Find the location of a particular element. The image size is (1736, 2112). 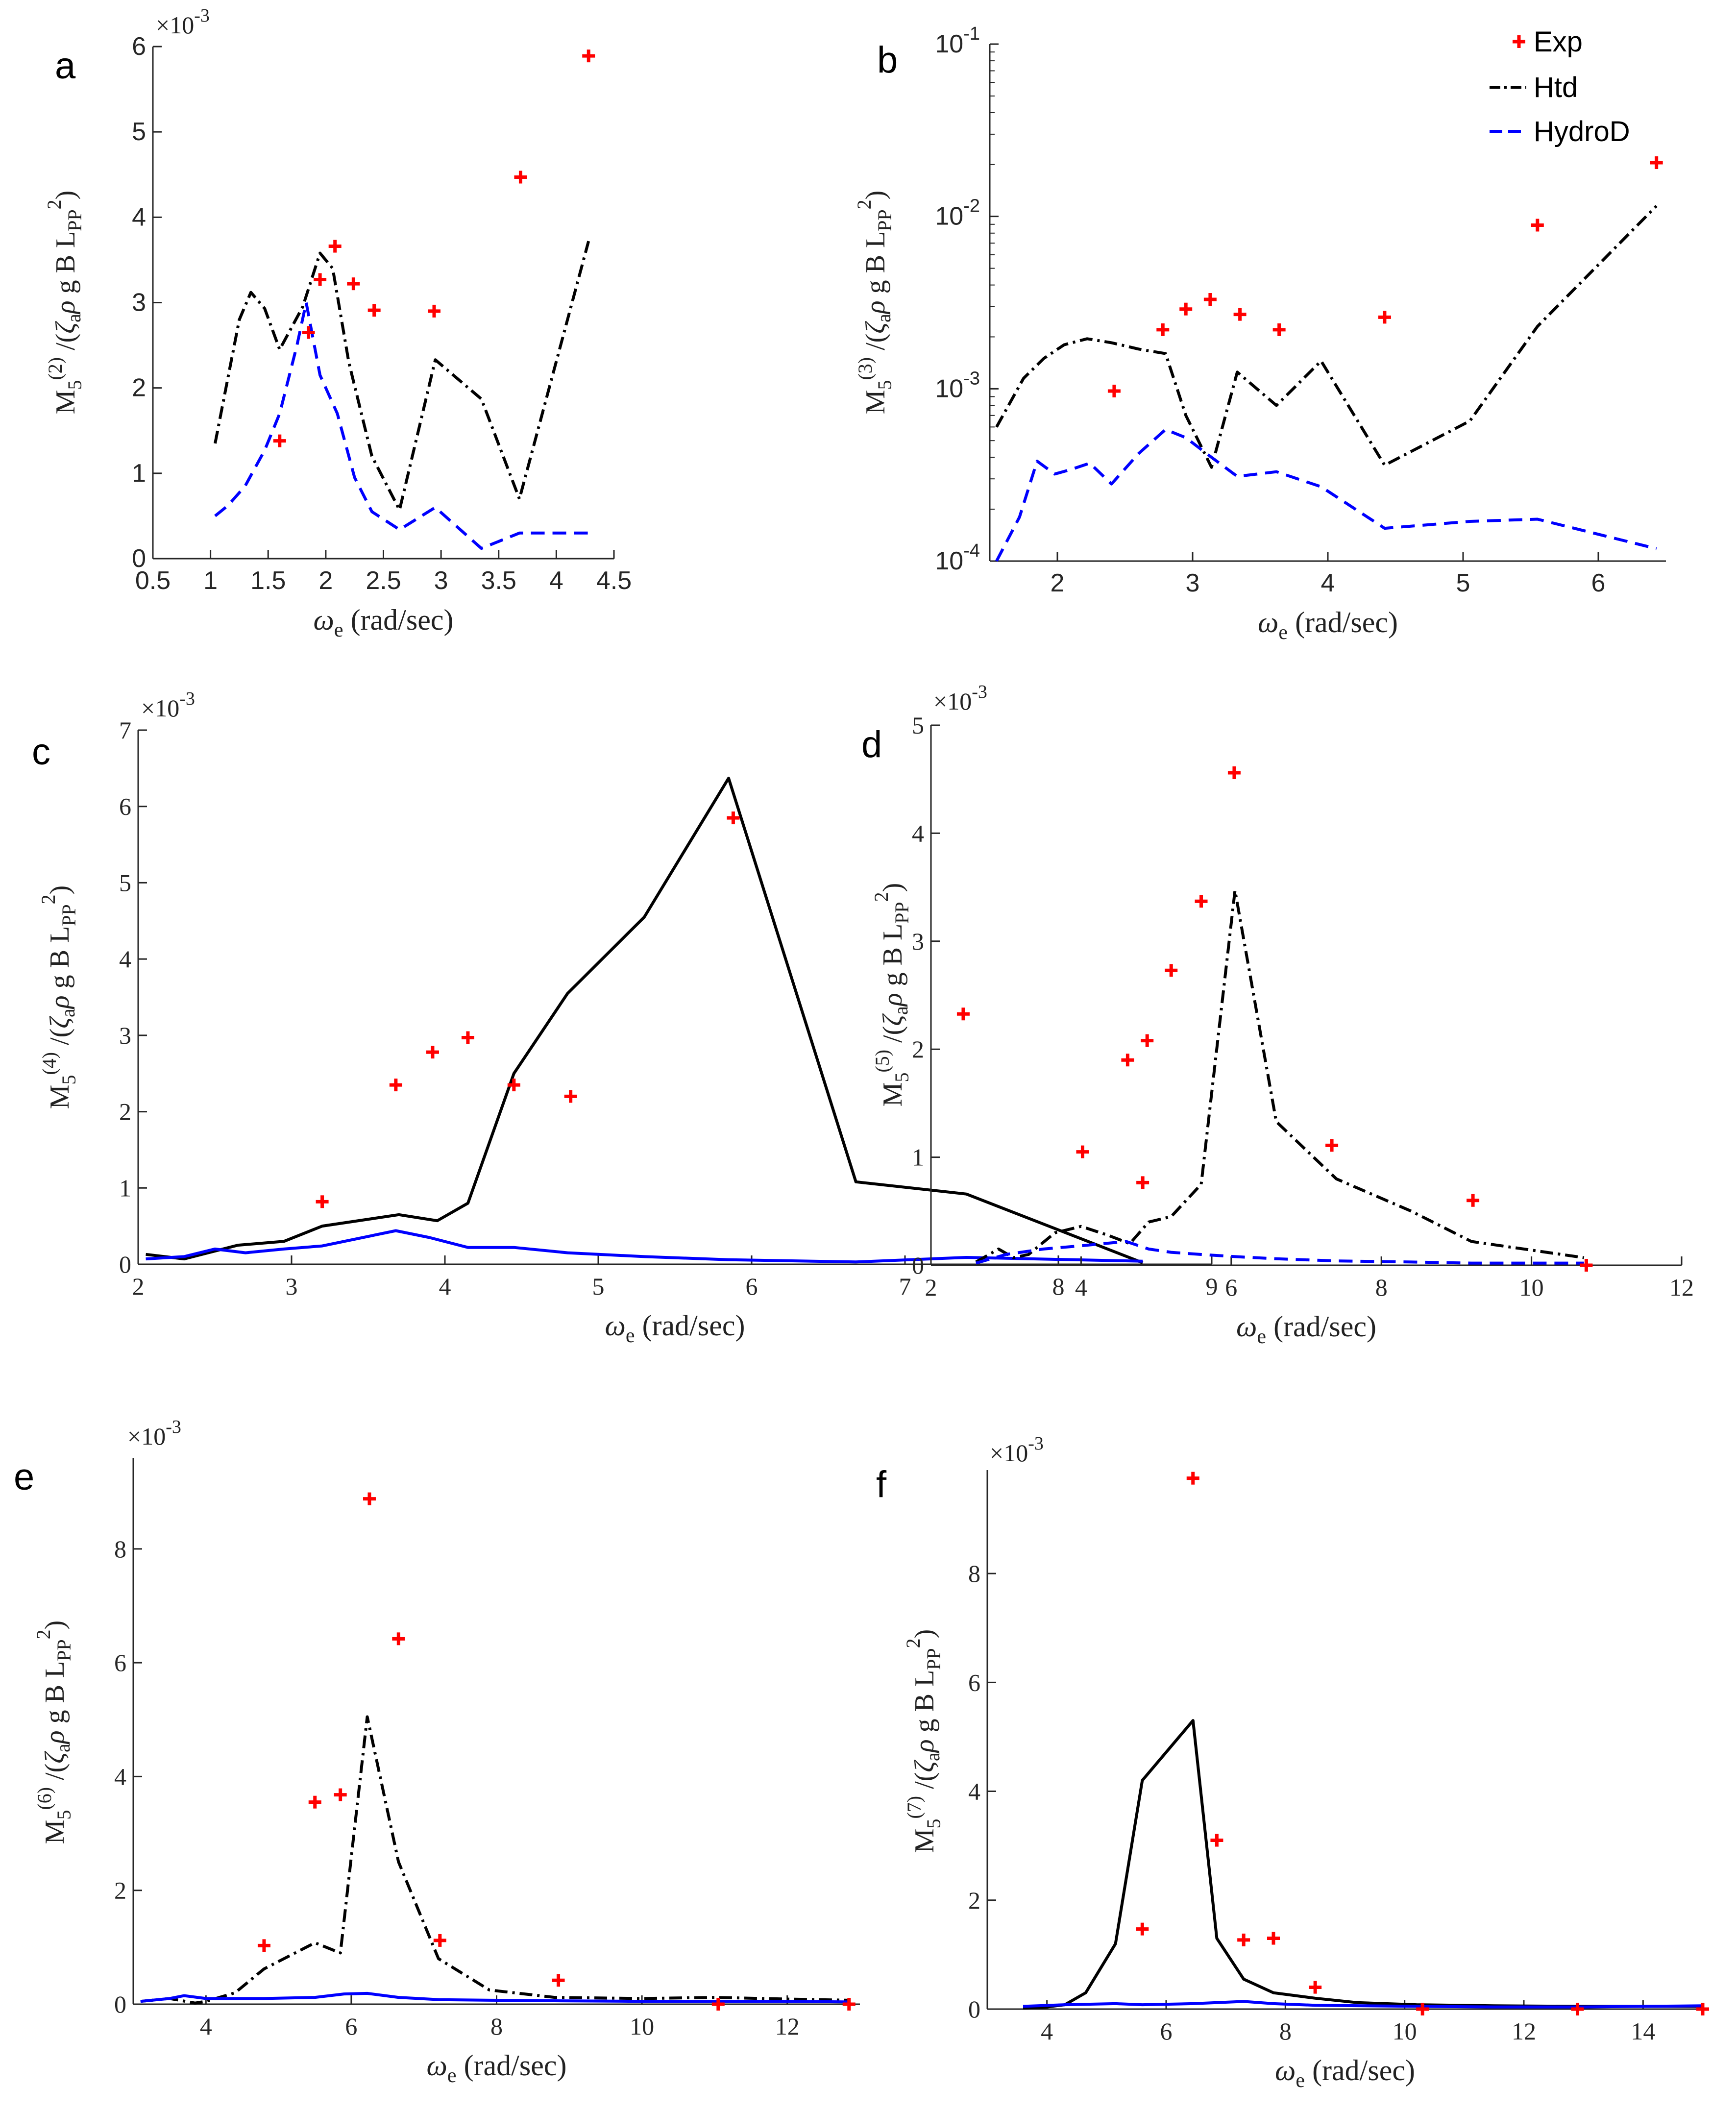

panel-letter: c is located at coordinates (41, 752).